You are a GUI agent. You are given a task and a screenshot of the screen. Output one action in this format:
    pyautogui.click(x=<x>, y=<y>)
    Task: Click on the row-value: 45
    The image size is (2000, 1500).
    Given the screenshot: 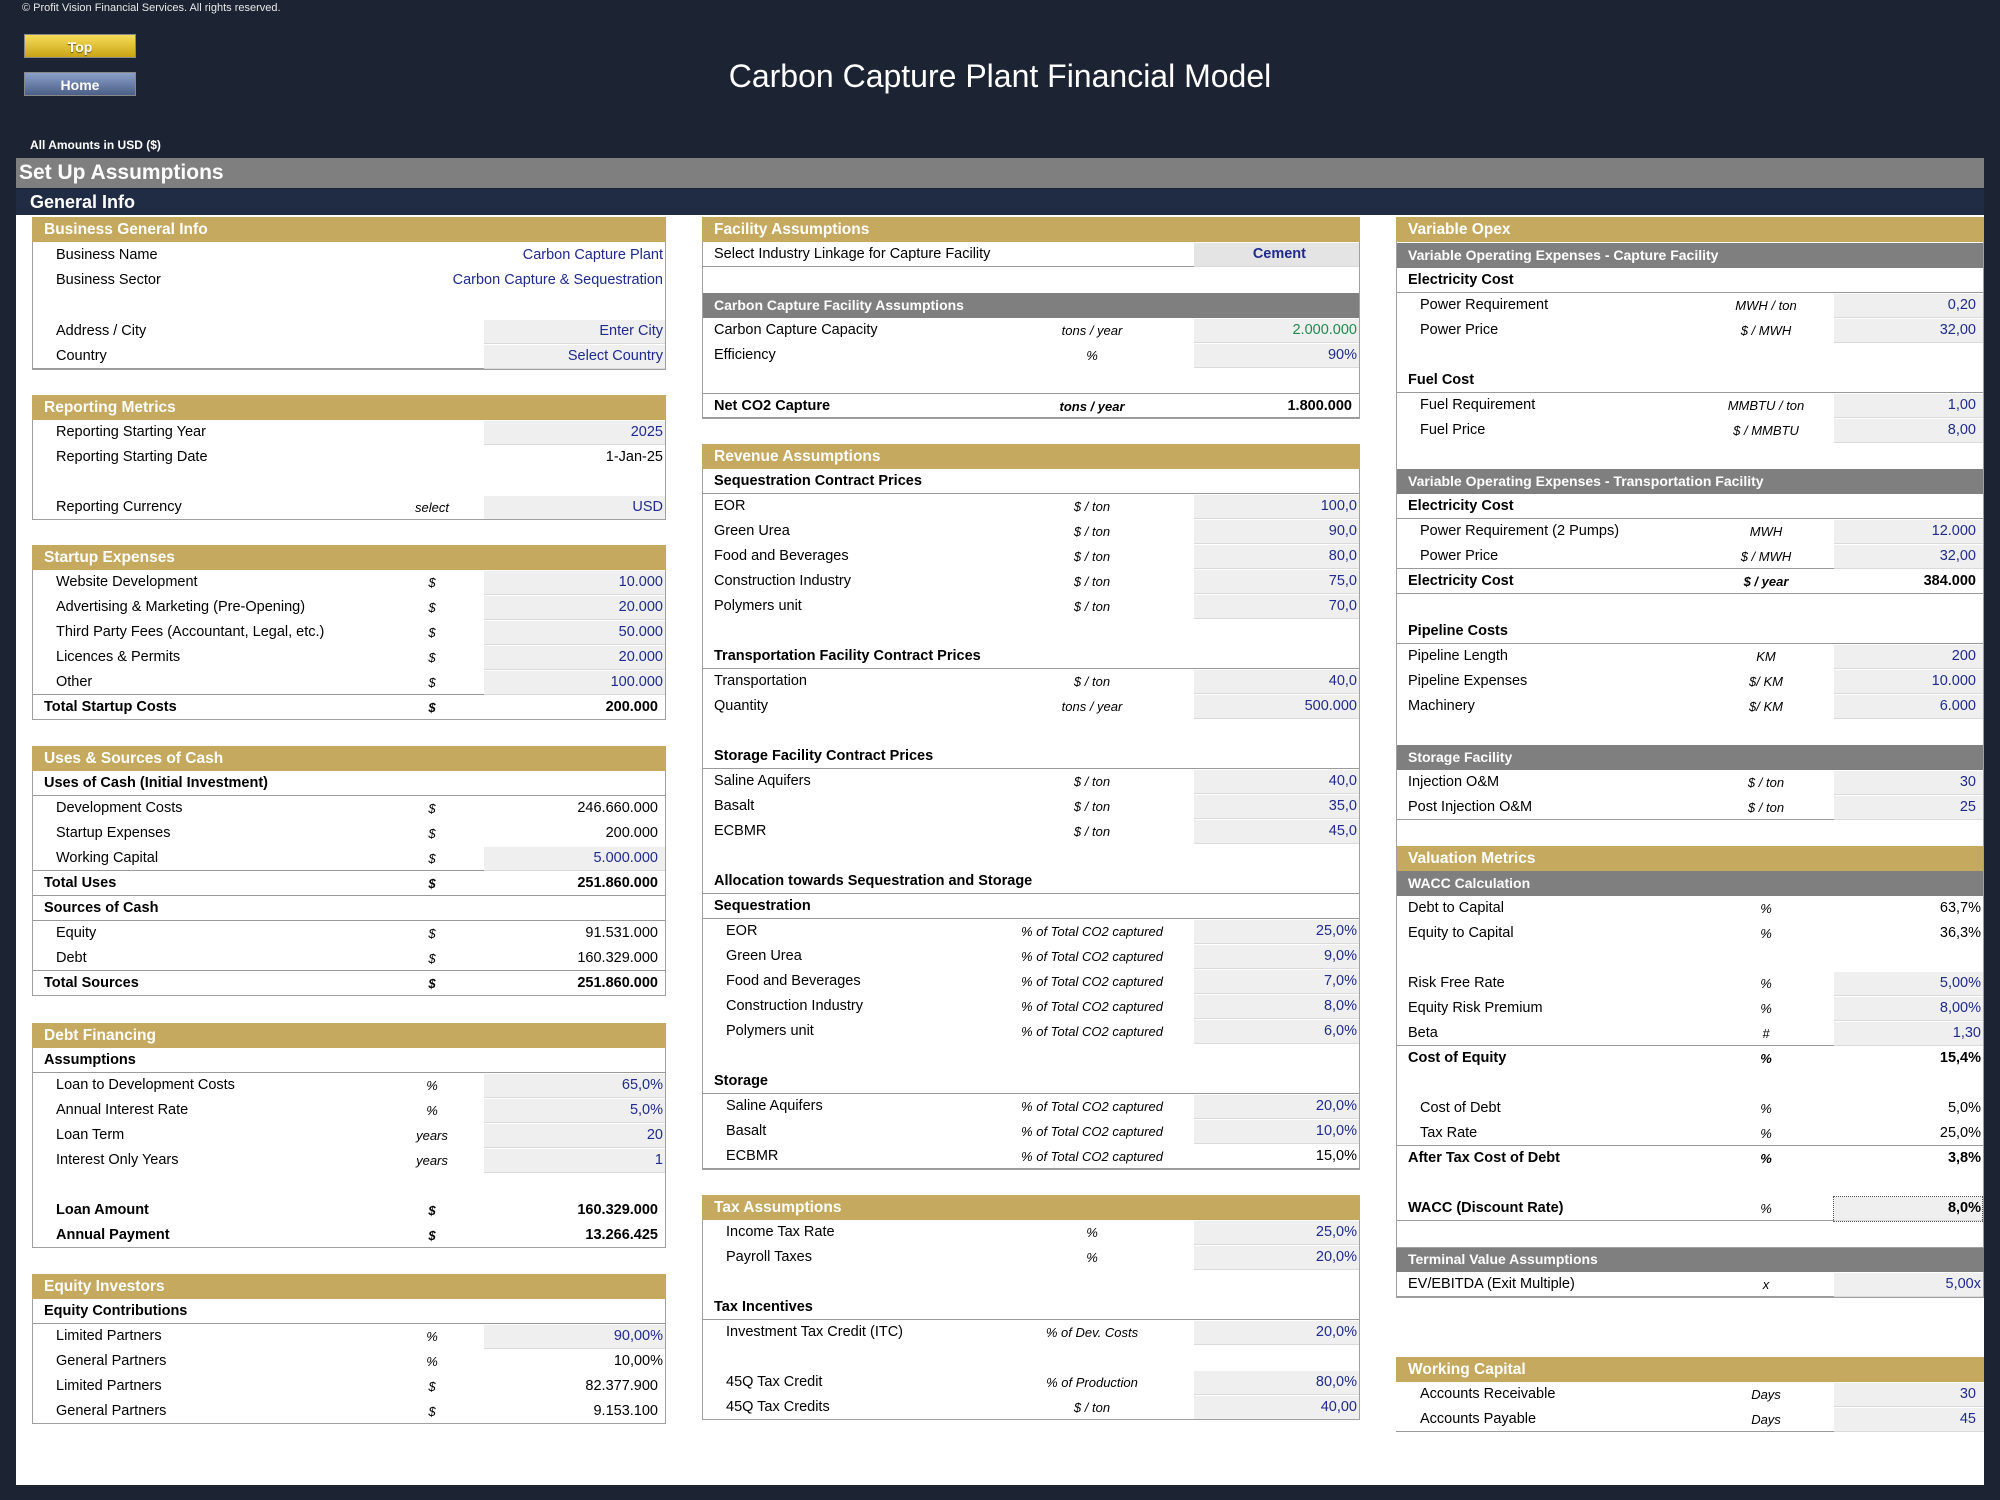 What is the action you would take?
    pyautogui.click(x=1967, y=1419)
    